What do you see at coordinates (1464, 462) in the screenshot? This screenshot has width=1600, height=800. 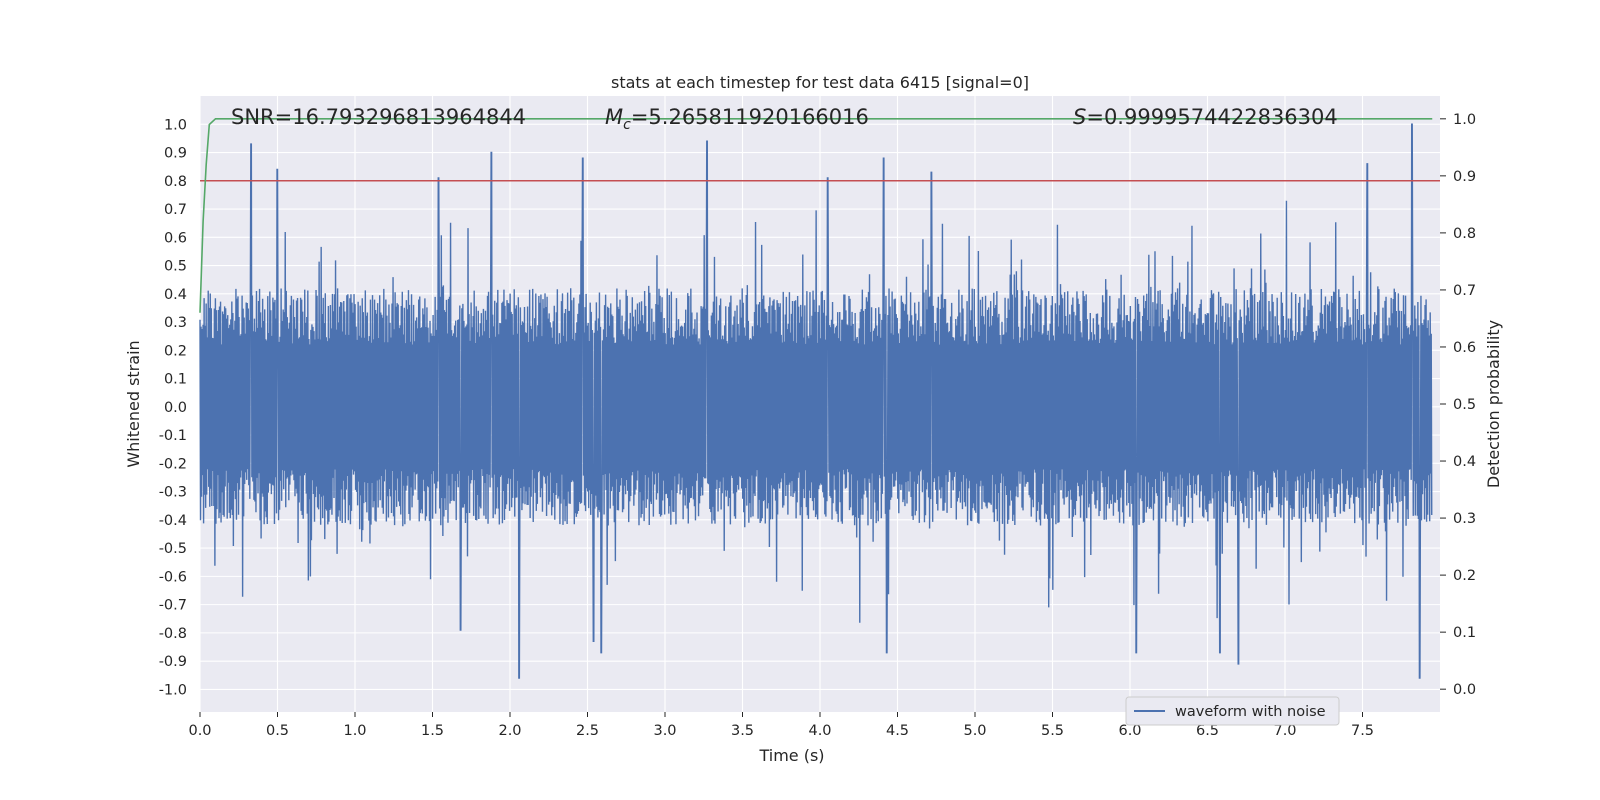 I see `y-right-tick-label: 0.4` at bounding box center [1464, 462].